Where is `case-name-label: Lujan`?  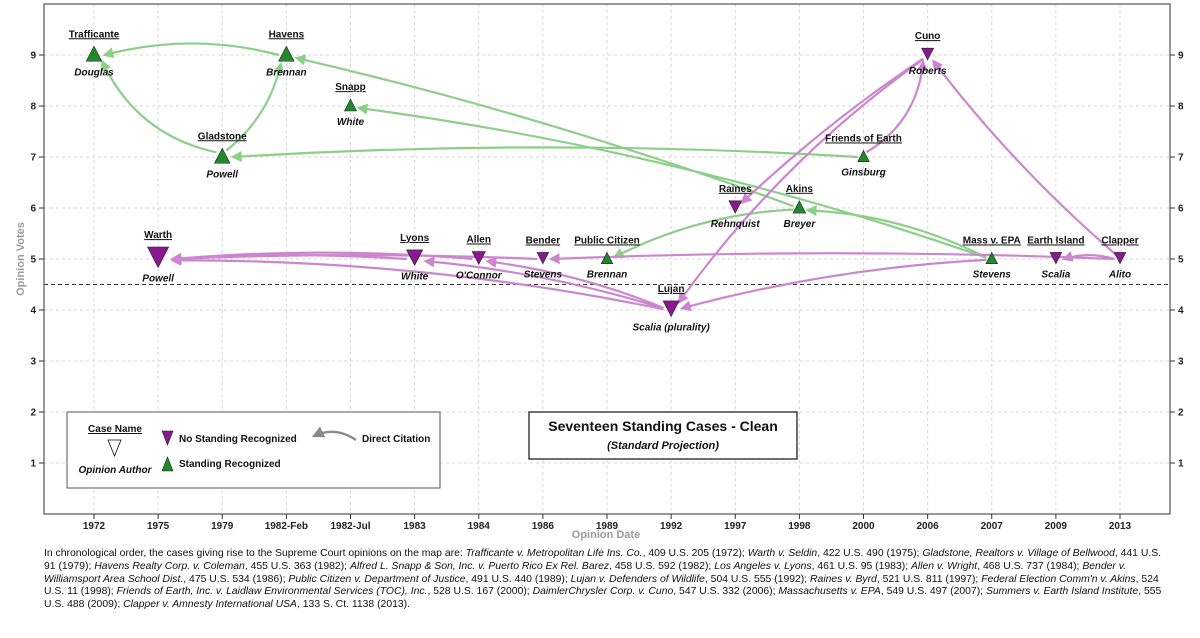
case-name-label: Lujan is located at coordinates (671, 289).